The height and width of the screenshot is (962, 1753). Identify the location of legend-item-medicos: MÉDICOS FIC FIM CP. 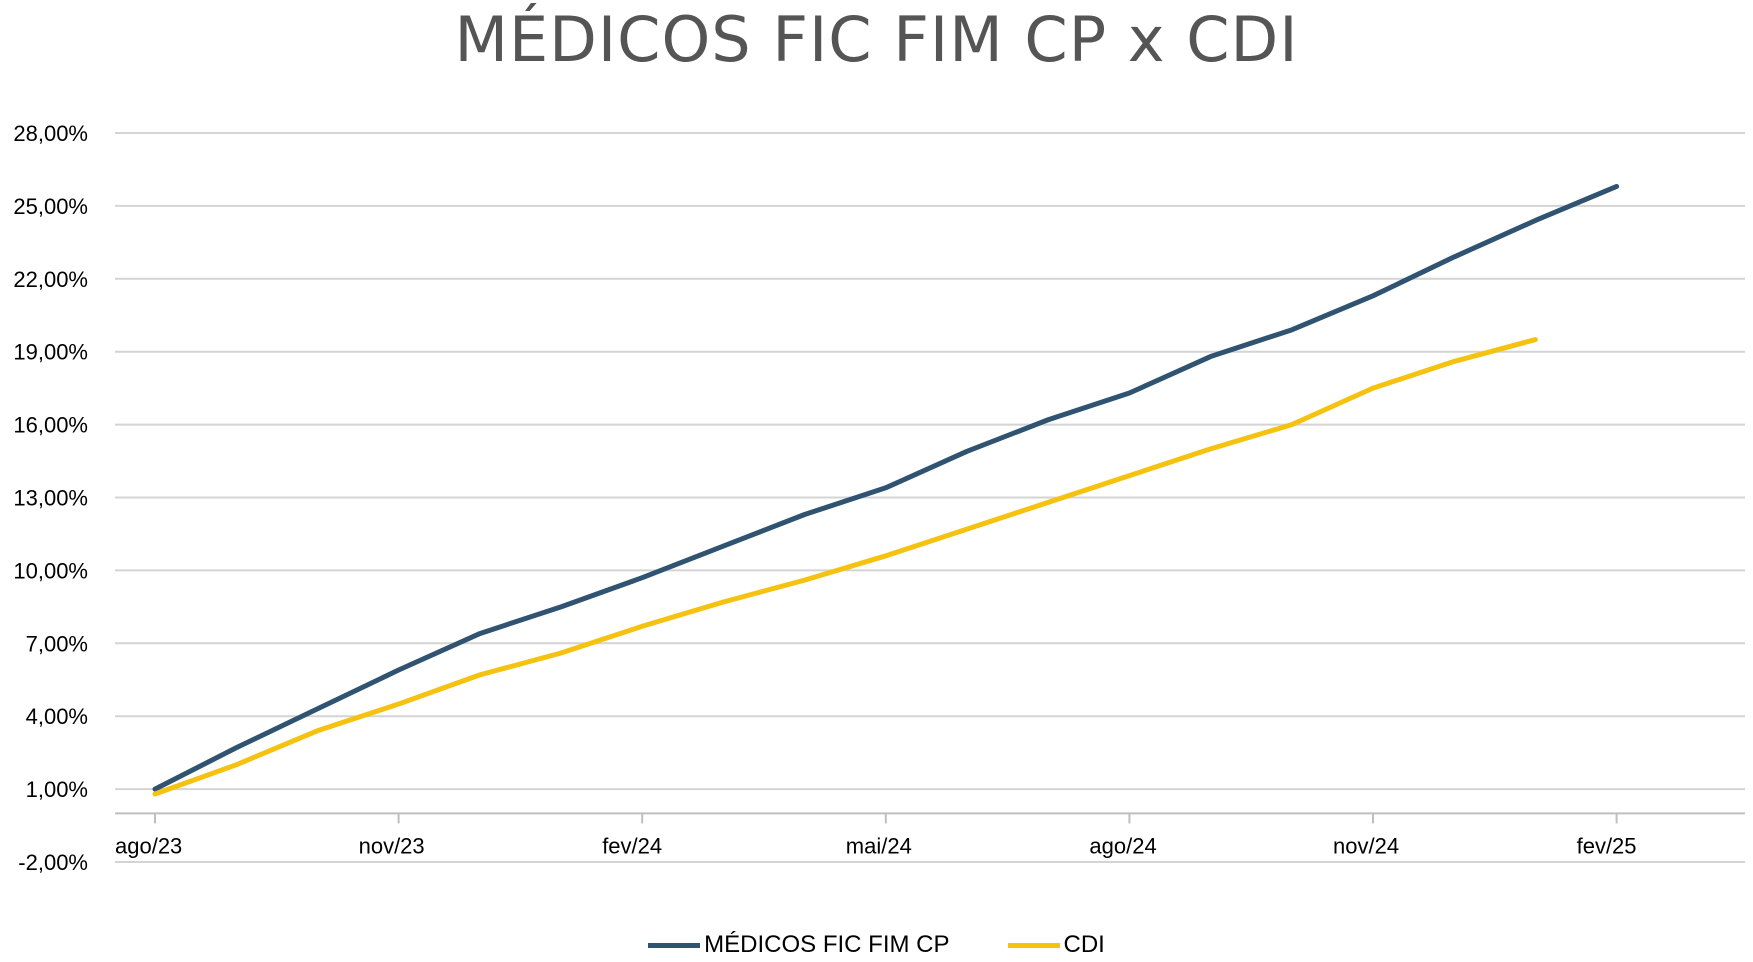
(799, 945).